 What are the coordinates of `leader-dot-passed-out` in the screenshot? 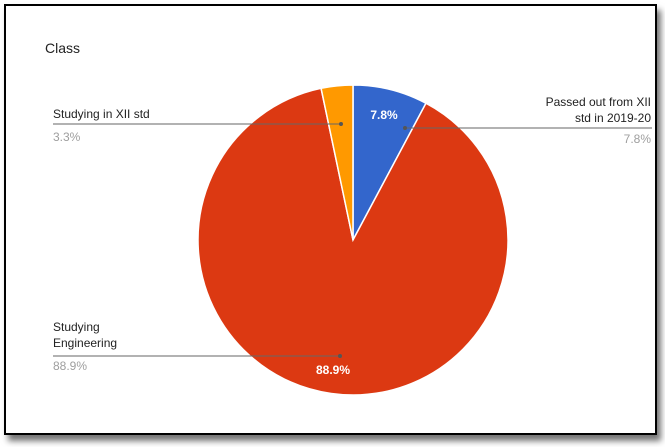 It's located at (405, 128).